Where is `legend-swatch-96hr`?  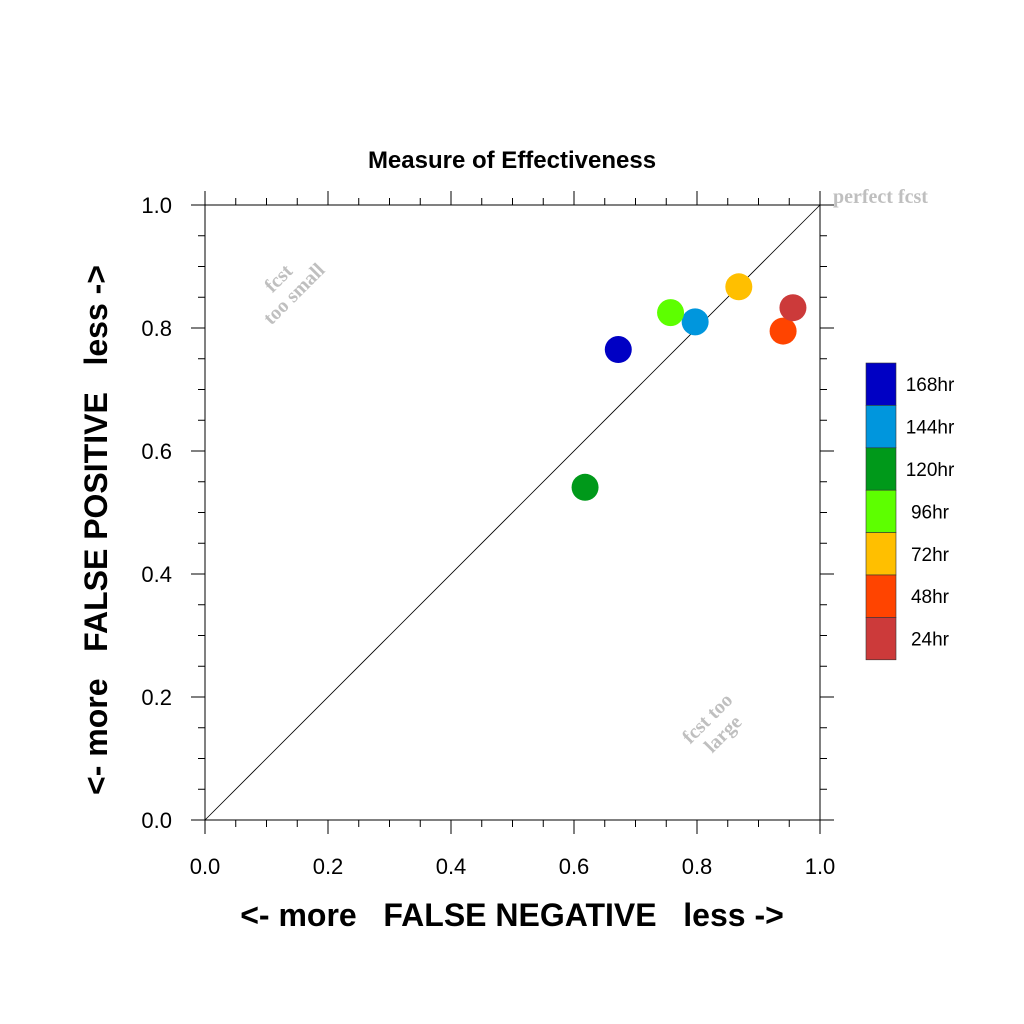 legend-swatch-96hr is located at coordinates (881, 511).